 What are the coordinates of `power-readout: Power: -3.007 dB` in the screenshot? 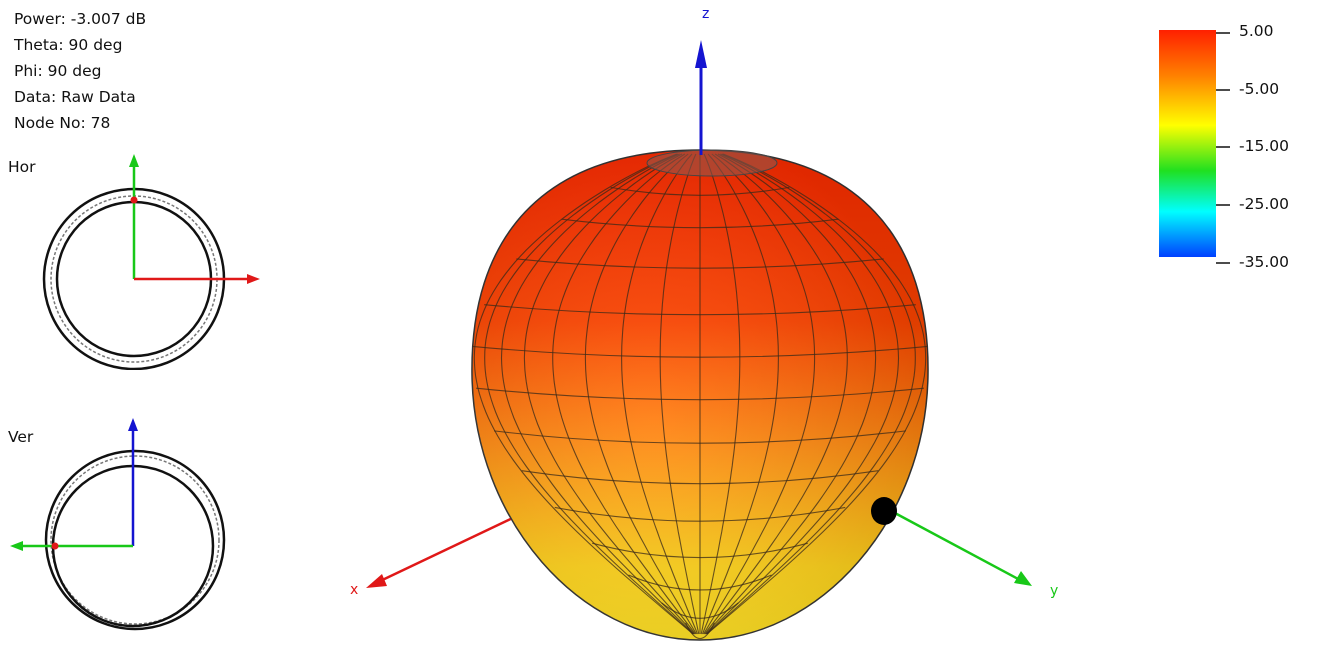 It's located at (80, 19).